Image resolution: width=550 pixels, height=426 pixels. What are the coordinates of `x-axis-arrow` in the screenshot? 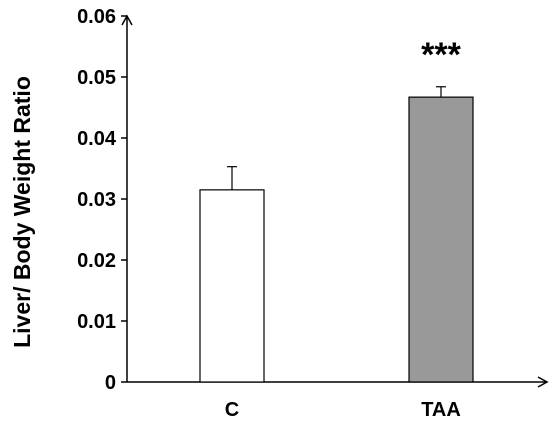 It's located at (543, 382).